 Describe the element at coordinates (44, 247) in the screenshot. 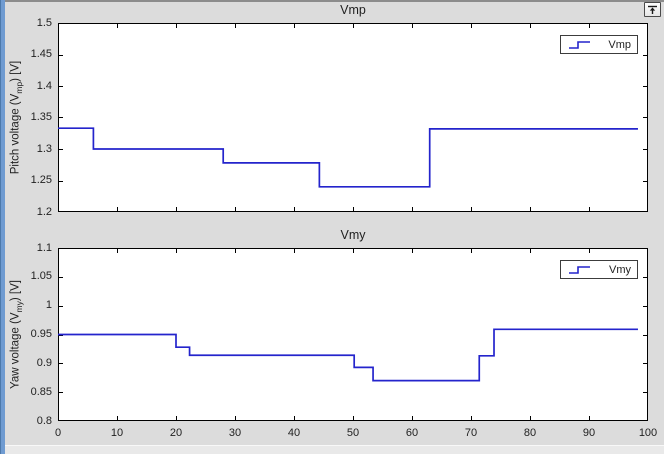

I see `y-tick-label: 1.1` at that location.